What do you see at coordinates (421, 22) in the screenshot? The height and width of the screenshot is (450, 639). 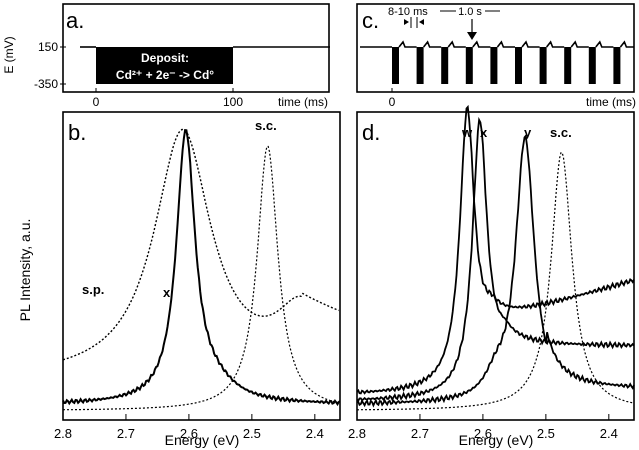 I see `panel-c-arrow-left` at bounding box center [421, 22].